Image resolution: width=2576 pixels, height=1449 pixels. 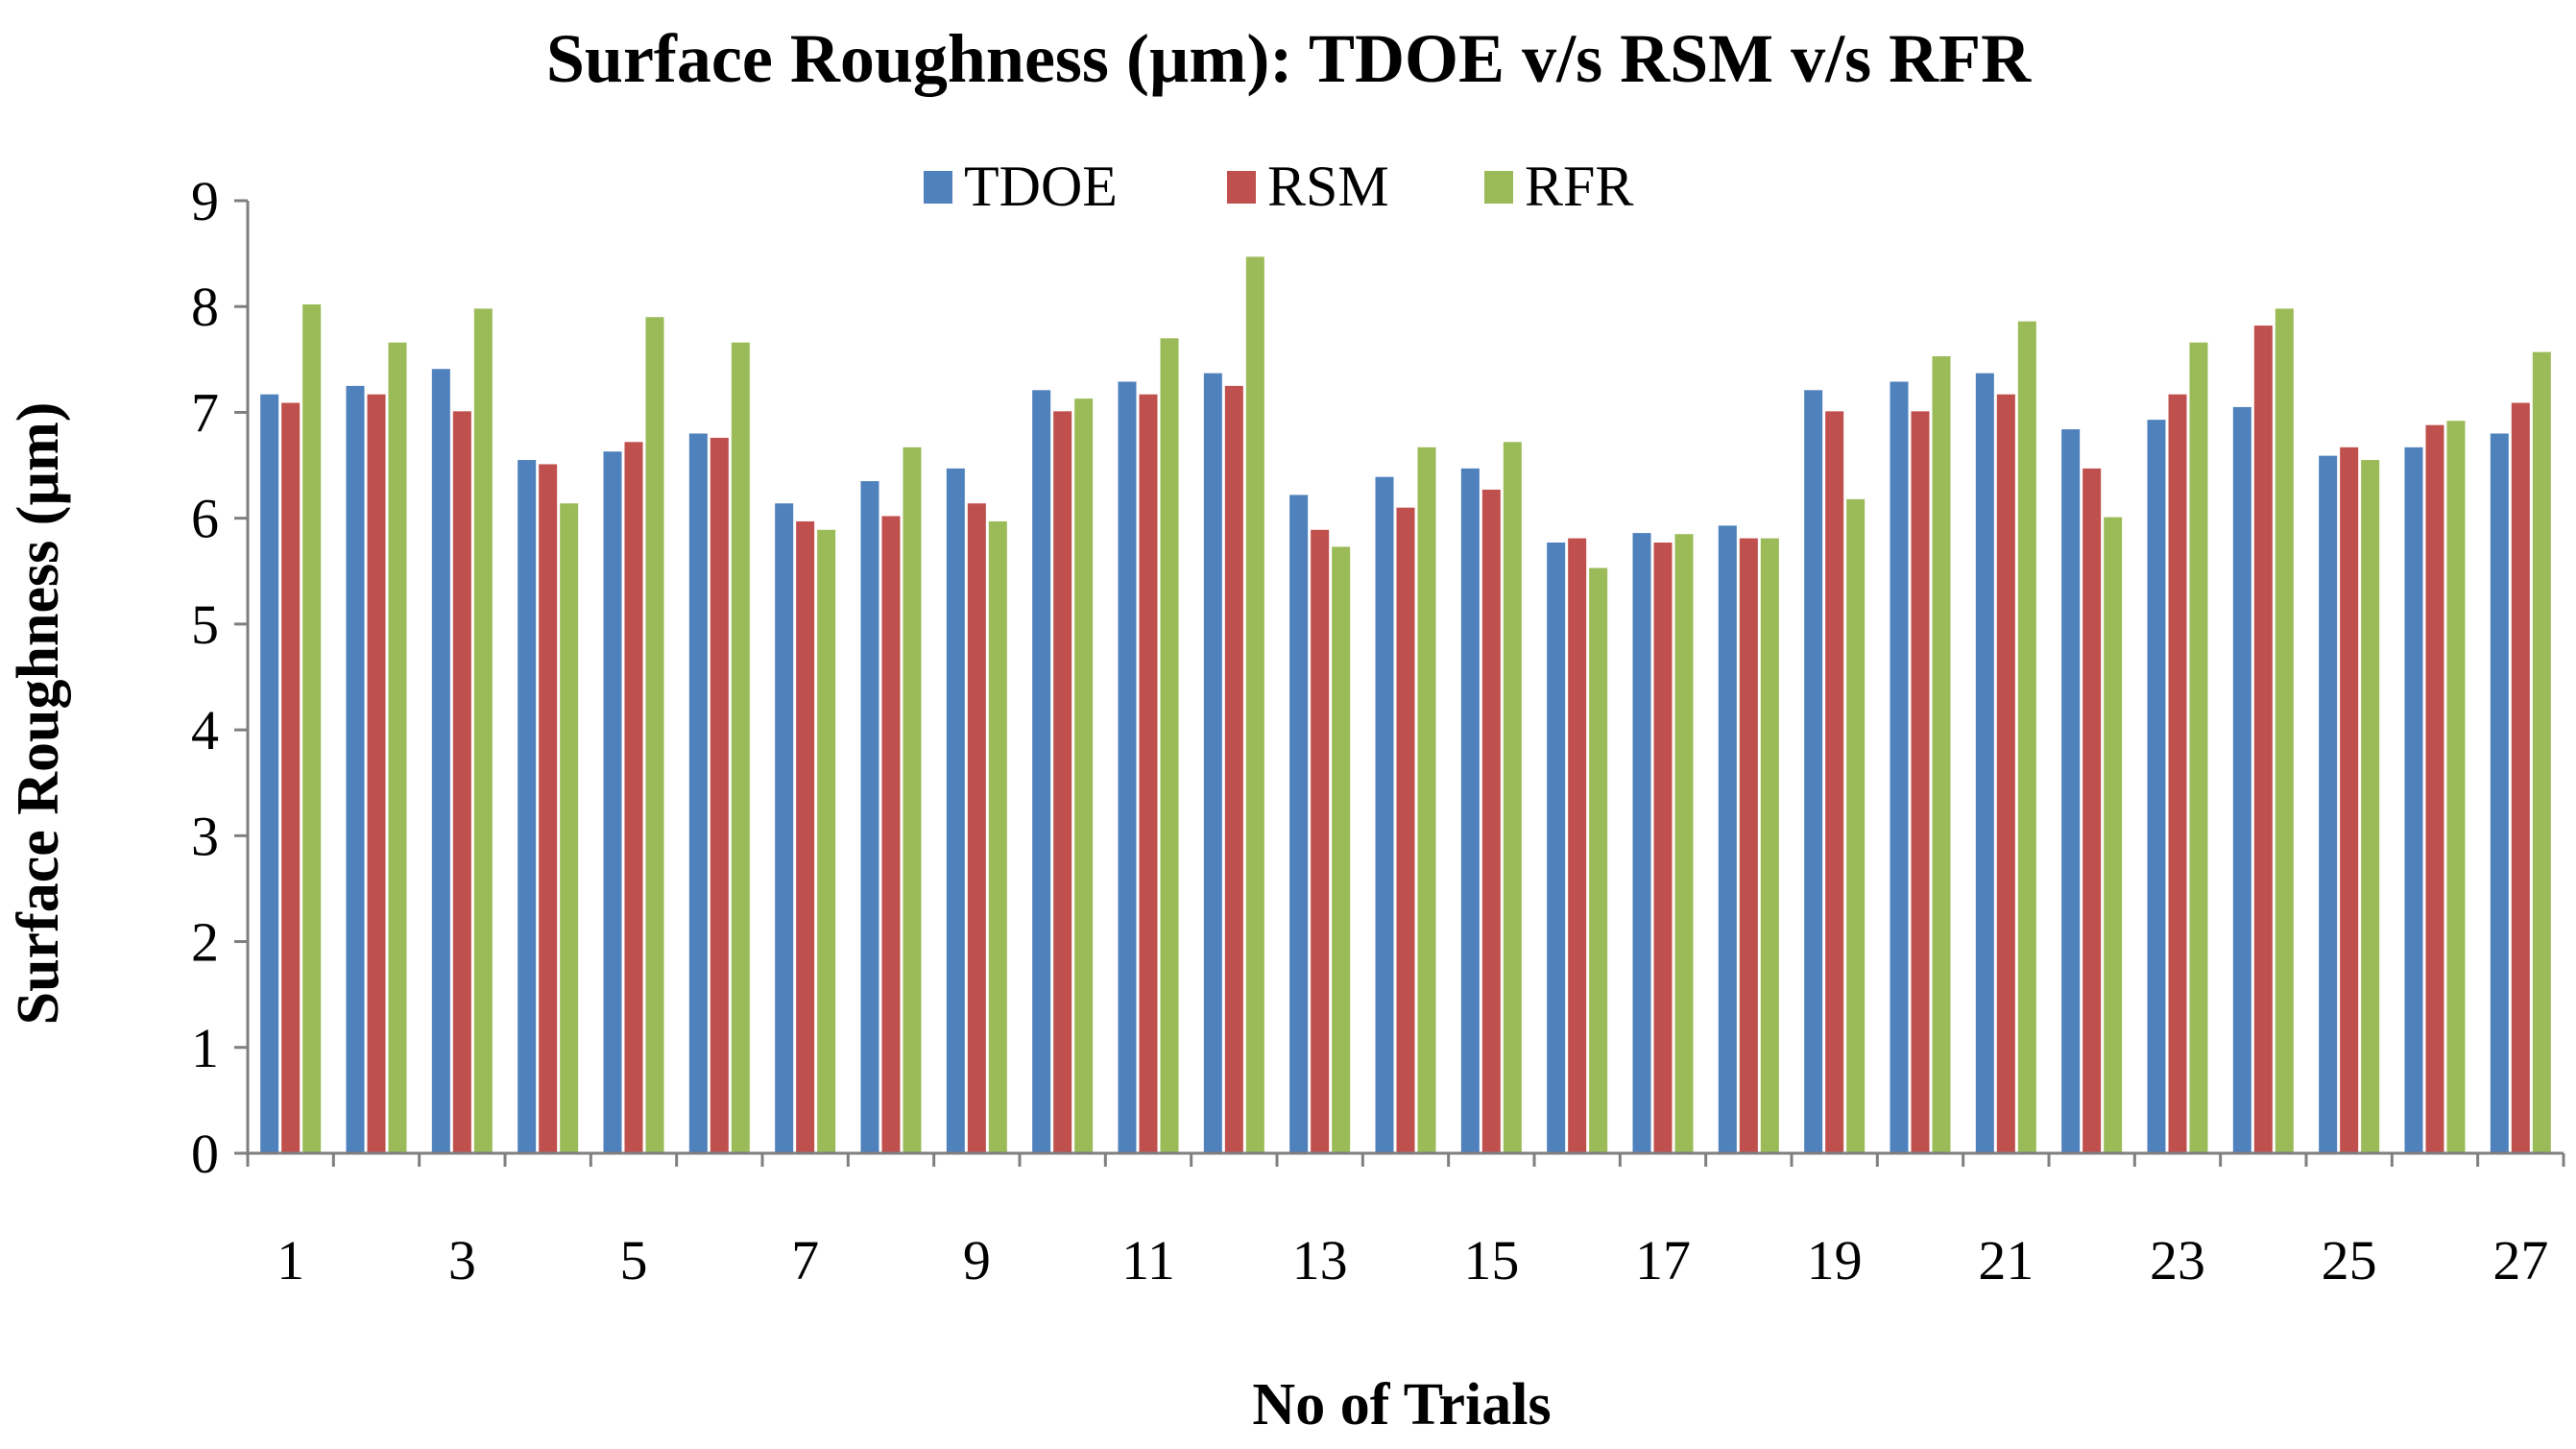 What do you see at coordinates (634, 1260) in the screenshot?
I see `x-tick-label: 5` at bounding box center [634, 1260].